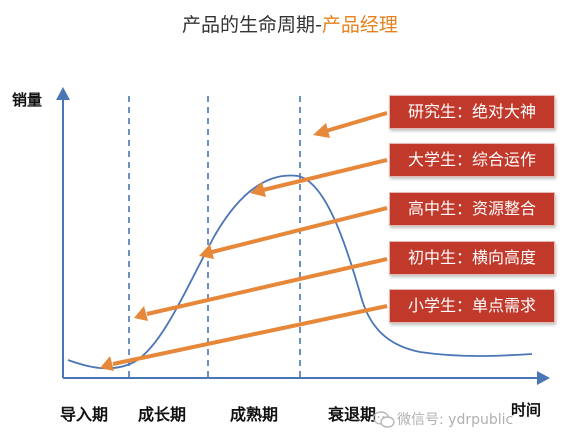 The height and width of the screenshot is (436, 580). What do you see at coordinates (206, 251) in the screenshot?
I see `stage-arrow-3-head` at bounding box center [206, 251].